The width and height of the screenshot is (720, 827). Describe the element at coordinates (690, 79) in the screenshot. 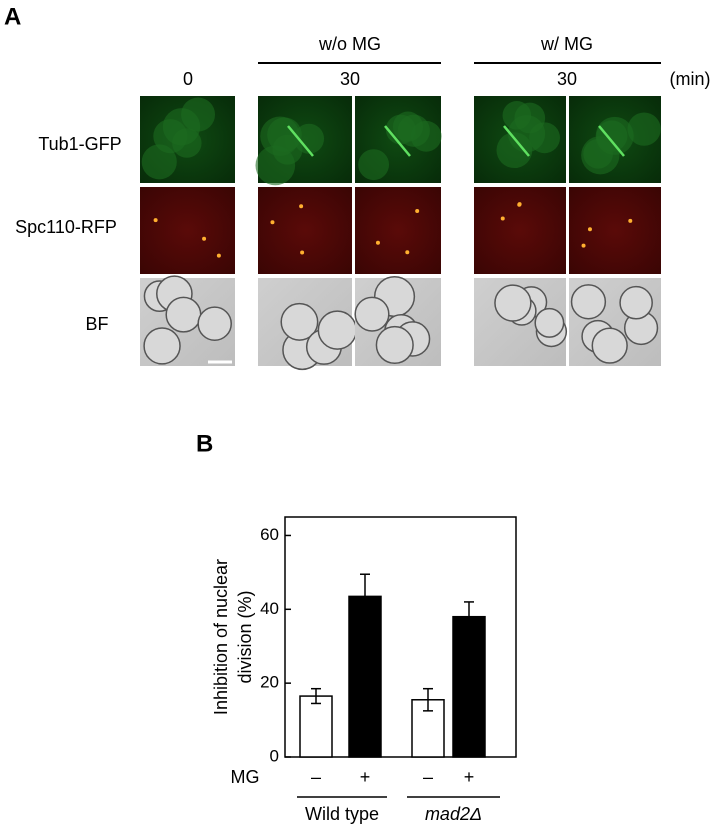

I see `time-unit: (min)` at that location.